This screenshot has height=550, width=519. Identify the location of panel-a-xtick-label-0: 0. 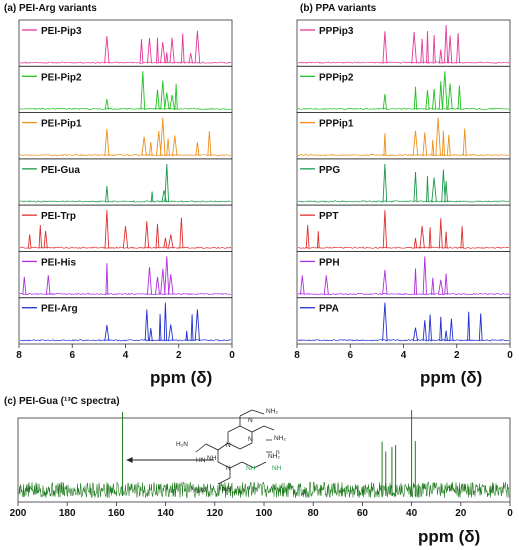
(232, 355).